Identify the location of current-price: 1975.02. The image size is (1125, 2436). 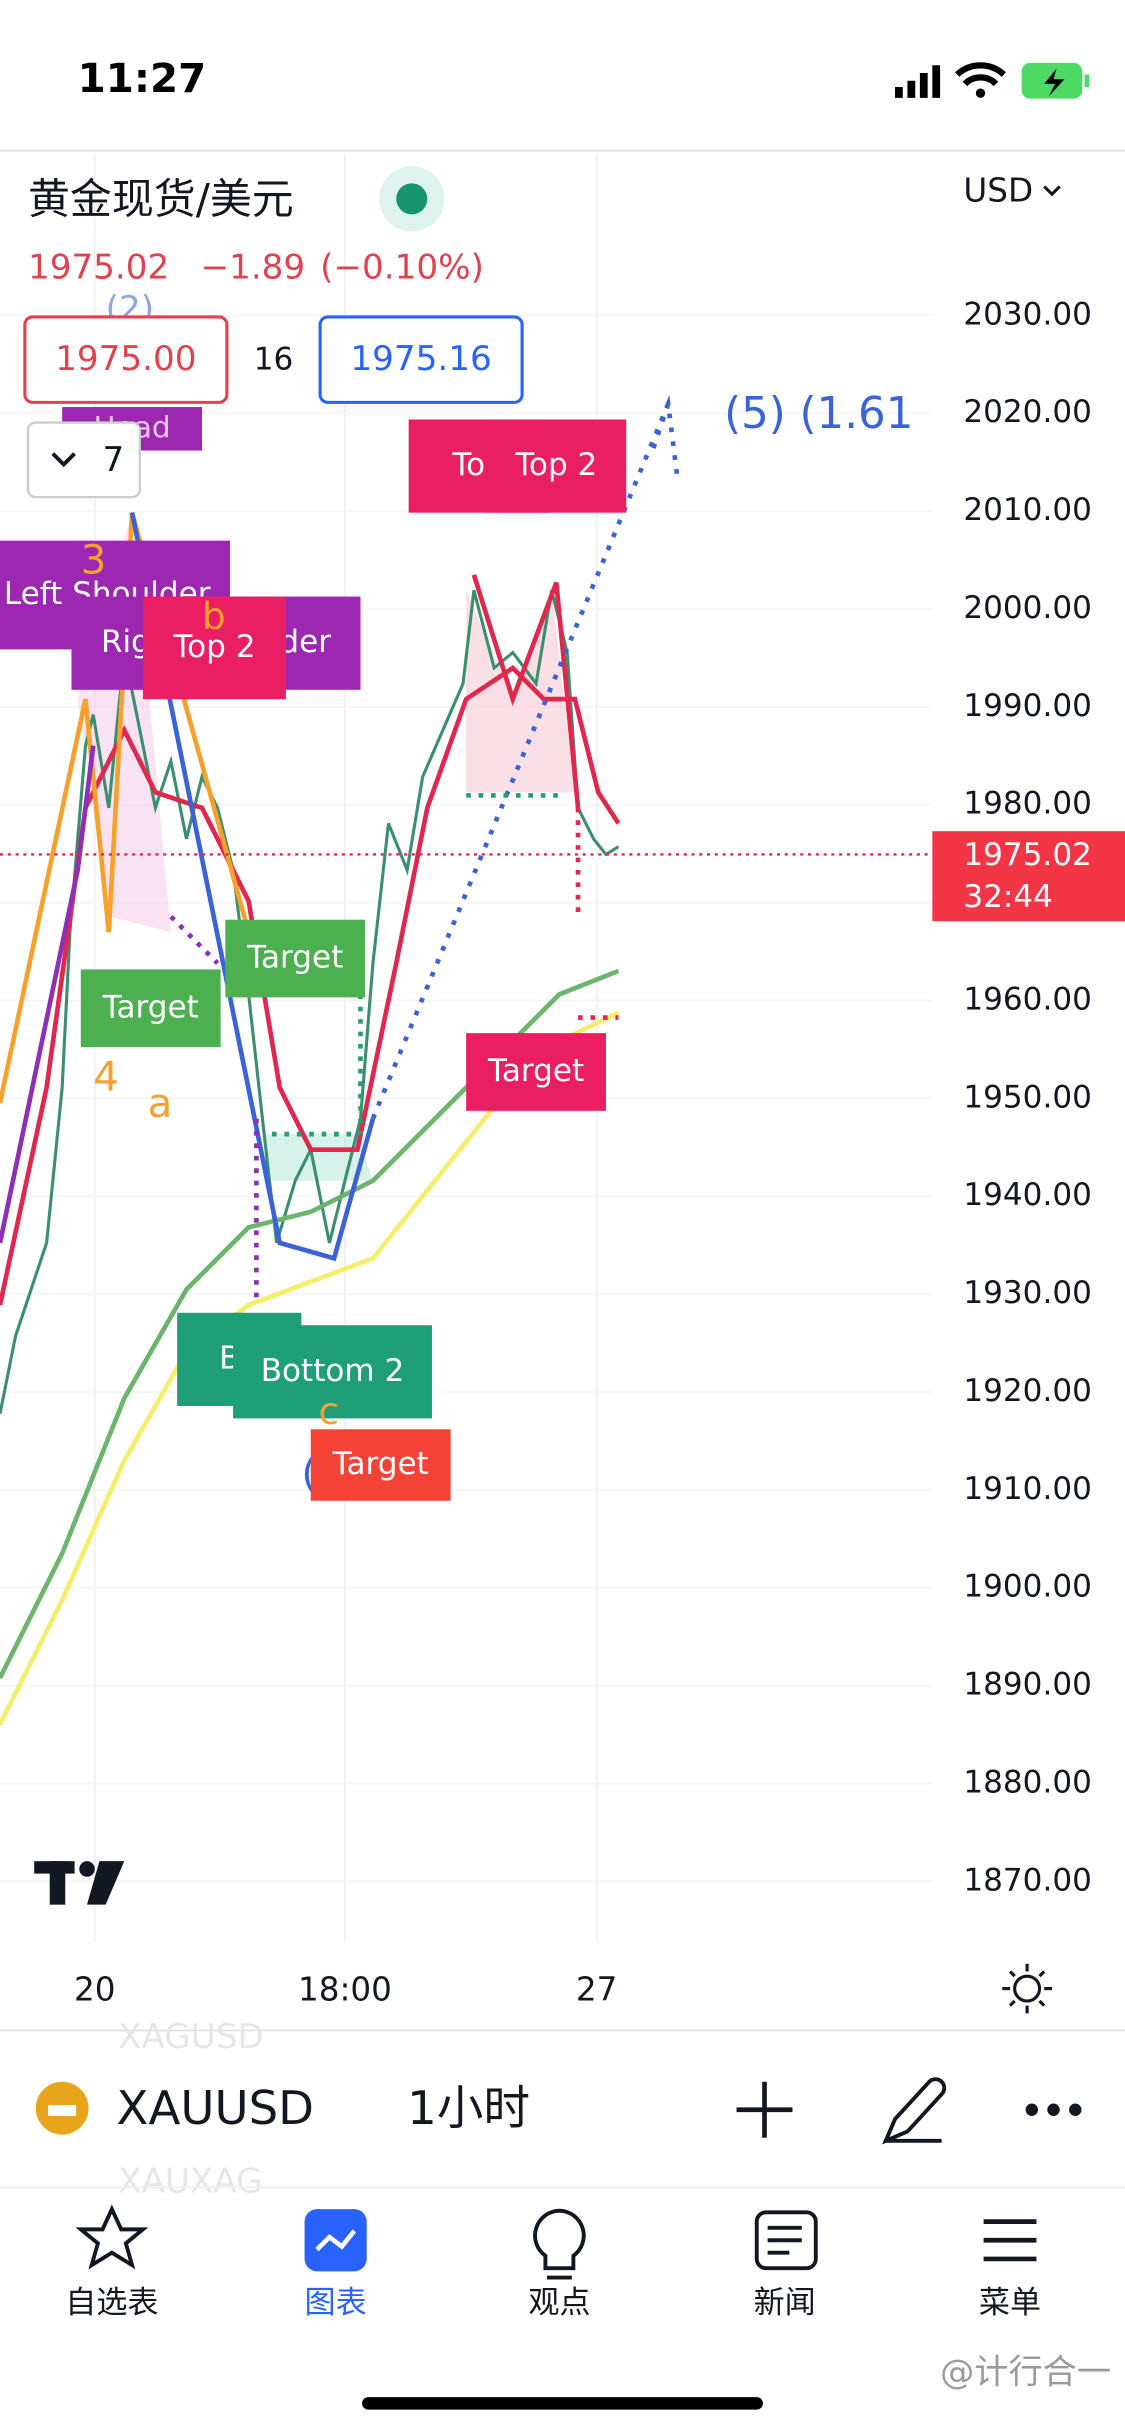
(1027, 855).